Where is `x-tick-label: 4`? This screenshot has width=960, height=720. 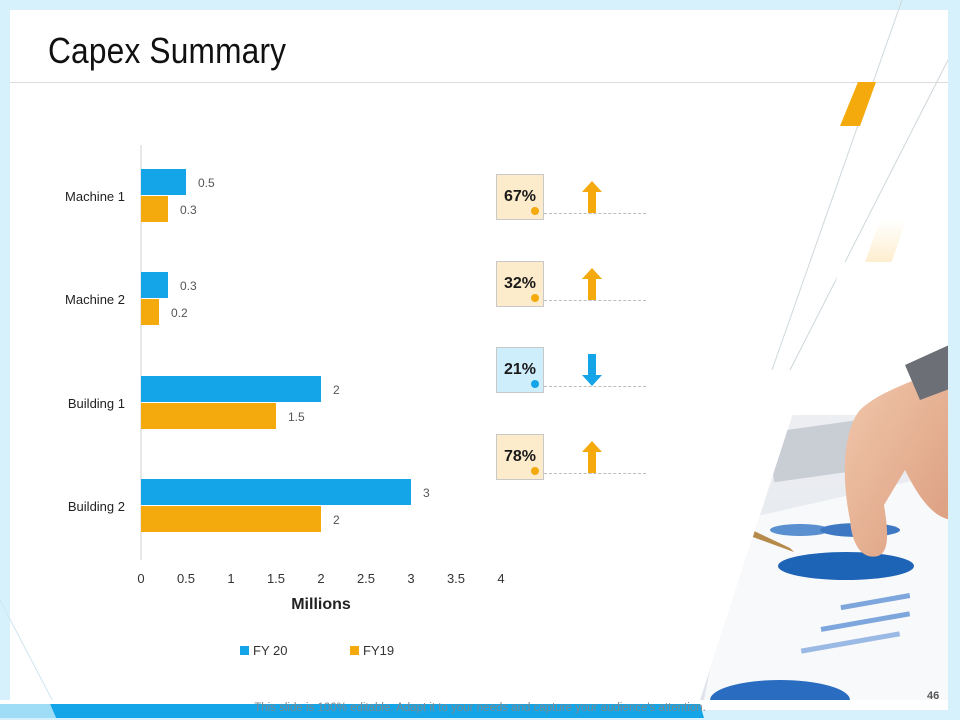
x-tick-label: 4 is located at coordinates (500, 578).